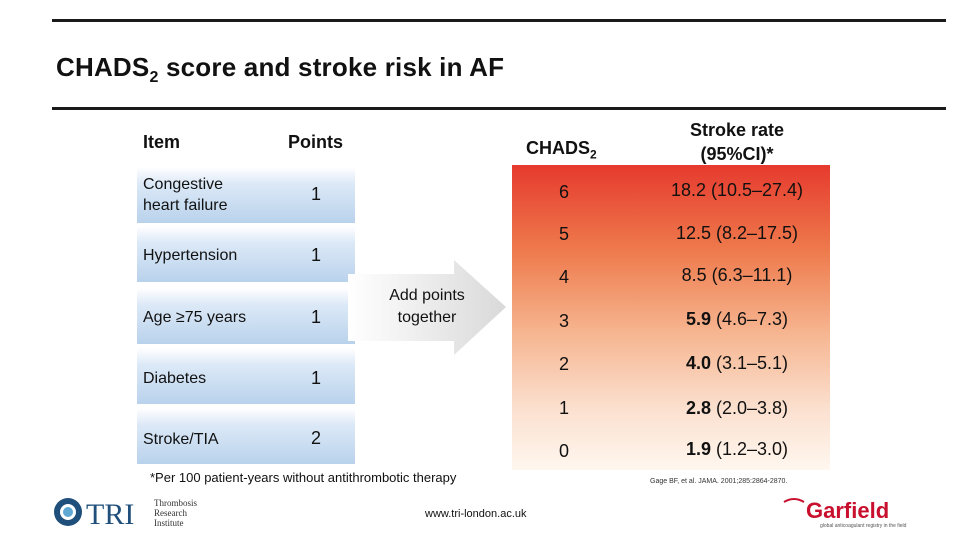  What do you see at coordinates (170, 513) in the screenshot?
I see `tri-logo-sub: Research` at bounding box center [170, 513].